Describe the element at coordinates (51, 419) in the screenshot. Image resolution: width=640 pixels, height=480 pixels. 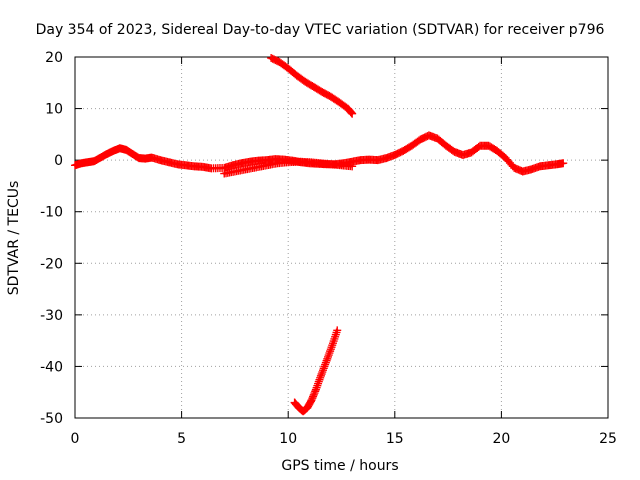
I see `y-tick-label: -50` at that location.